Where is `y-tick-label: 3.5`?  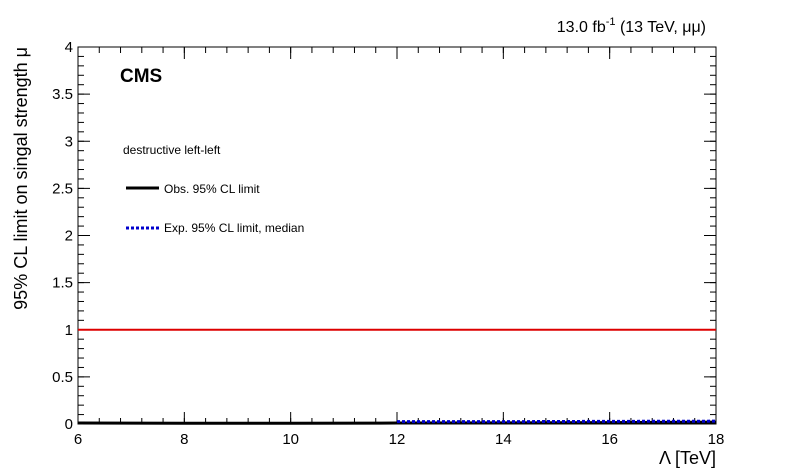
y-tick-label: 3.5 is located at coordinates (62, 94).